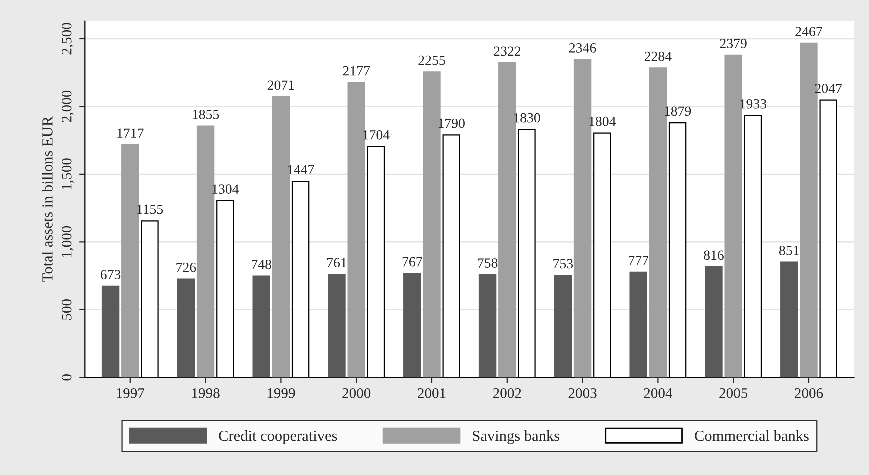 The image size is (869, 475). Describe the element at coordinates (206, 393) in the screenshot. I see `x-tick-label: 1998` at that location.